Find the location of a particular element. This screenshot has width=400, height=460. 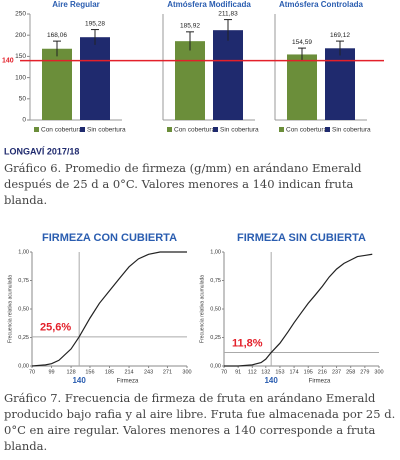

x-tick-label: 128 is located at coordinates (70, 372).